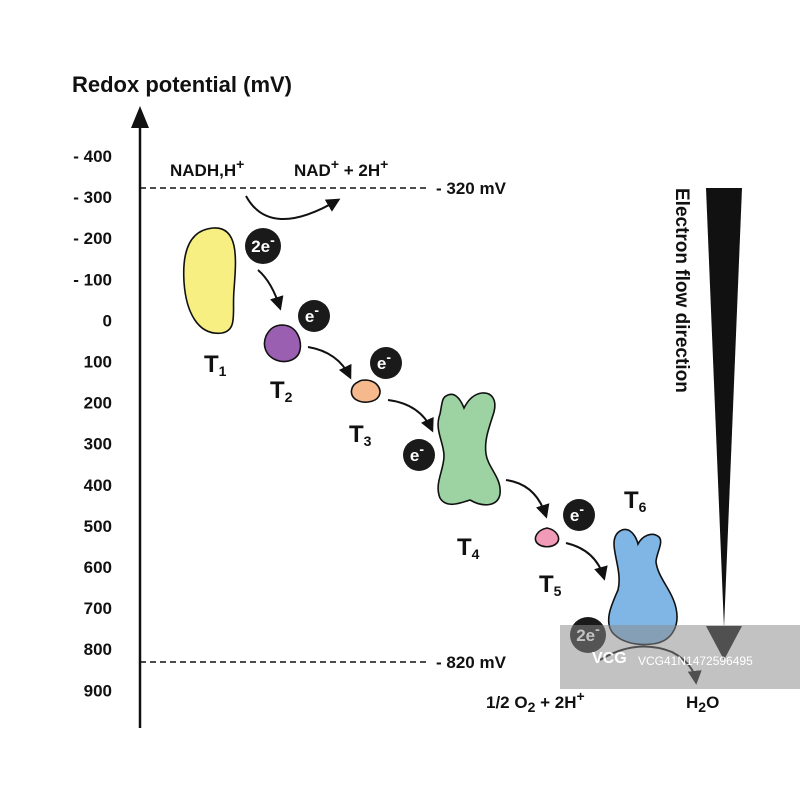 The image size is (800, 805). Describe the element at coordinates (293, 208) in the screenshot. I see `nadh-arrow` at that location.